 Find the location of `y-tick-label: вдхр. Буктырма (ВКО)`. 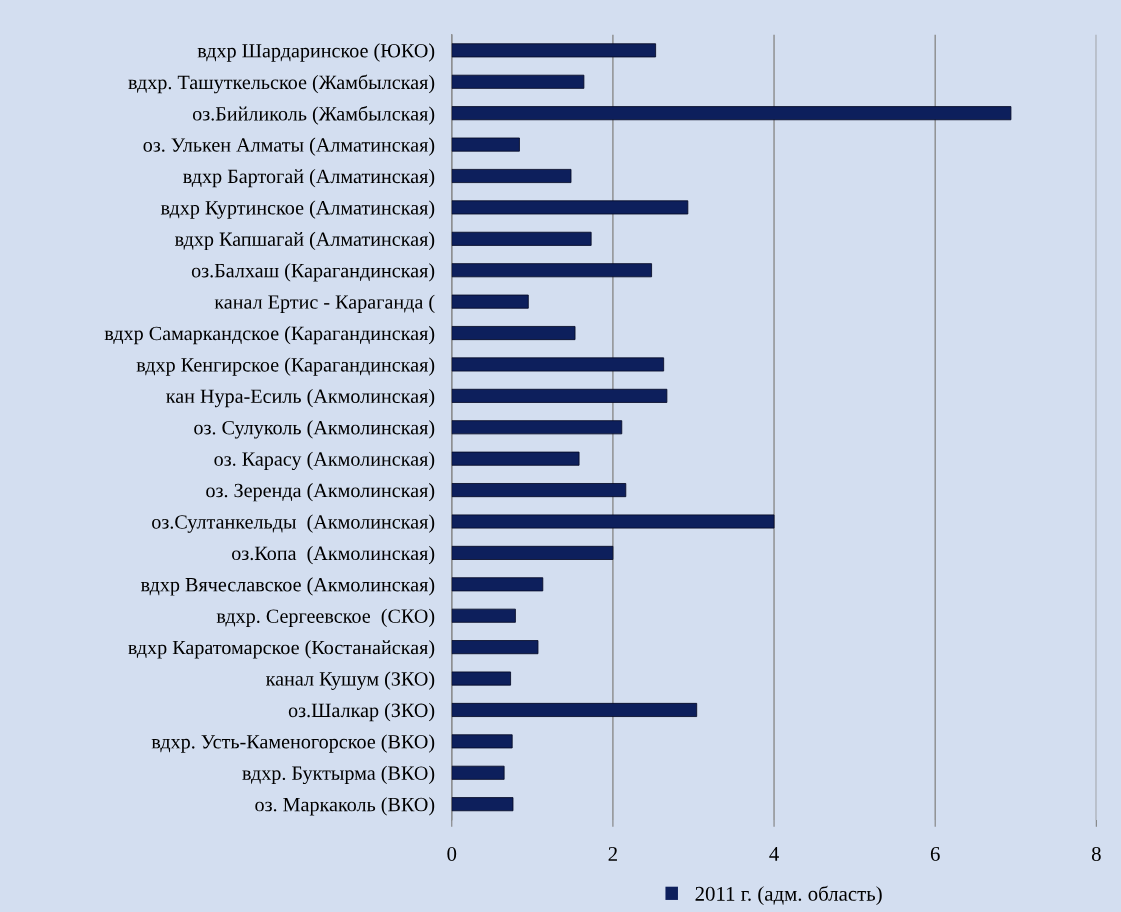

y-tick-label: вдхр. Буктырма (ВКО) is located at coordinates (338, 775).